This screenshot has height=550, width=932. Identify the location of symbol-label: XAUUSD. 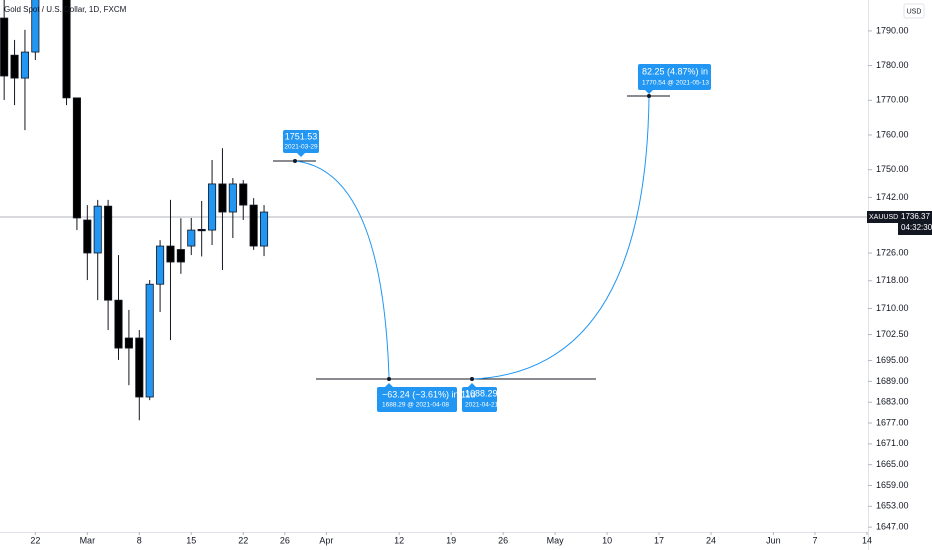
(883, 217).